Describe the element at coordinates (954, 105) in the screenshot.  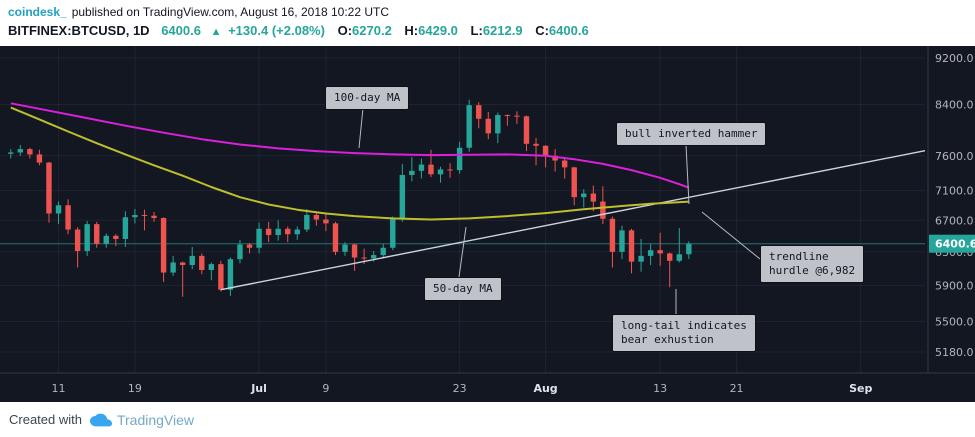
I see `price-axis-label: 8400.0` at that location.